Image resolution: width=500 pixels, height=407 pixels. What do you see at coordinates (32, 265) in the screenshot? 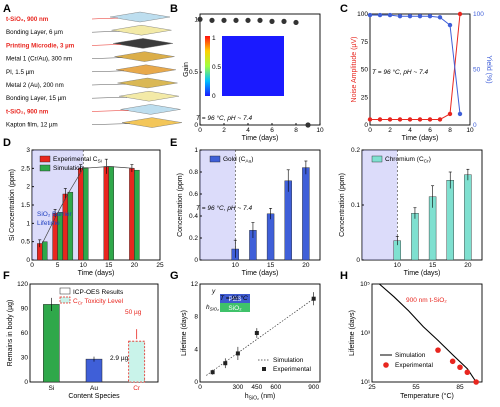
I see `chart-d-xtick-label: 0` at bounding box center [32, 265].